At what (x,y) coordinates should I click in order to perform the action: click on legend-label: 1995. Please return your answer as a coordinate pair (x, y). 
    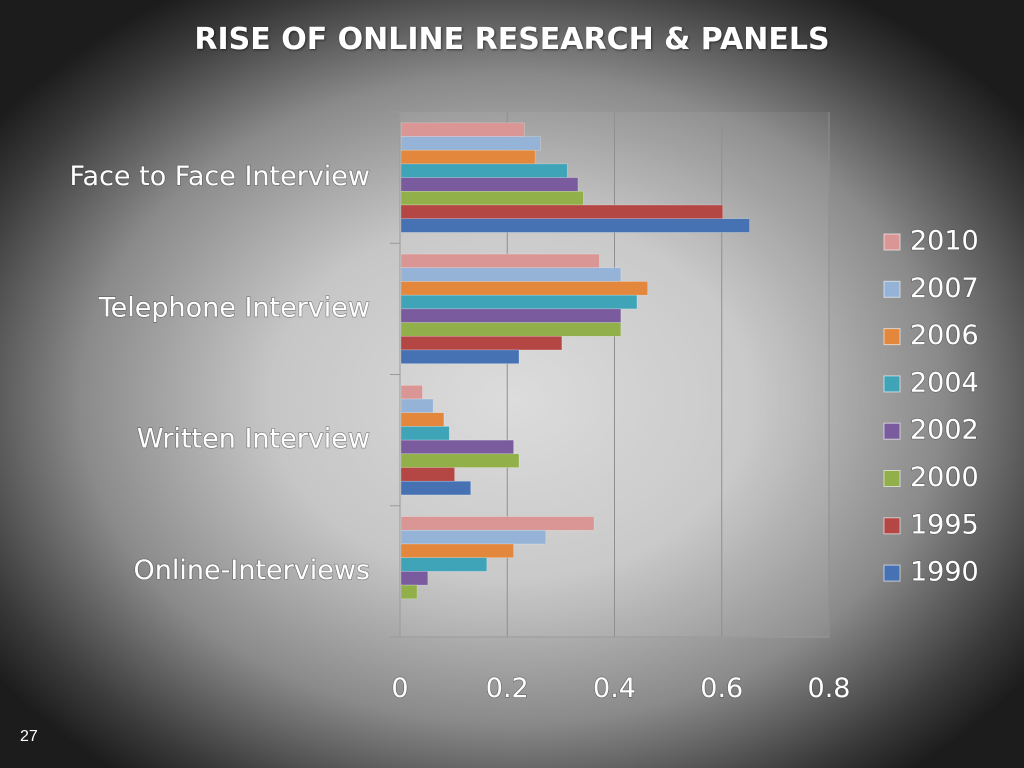
    Looking at the image, I should click on (944, 524).